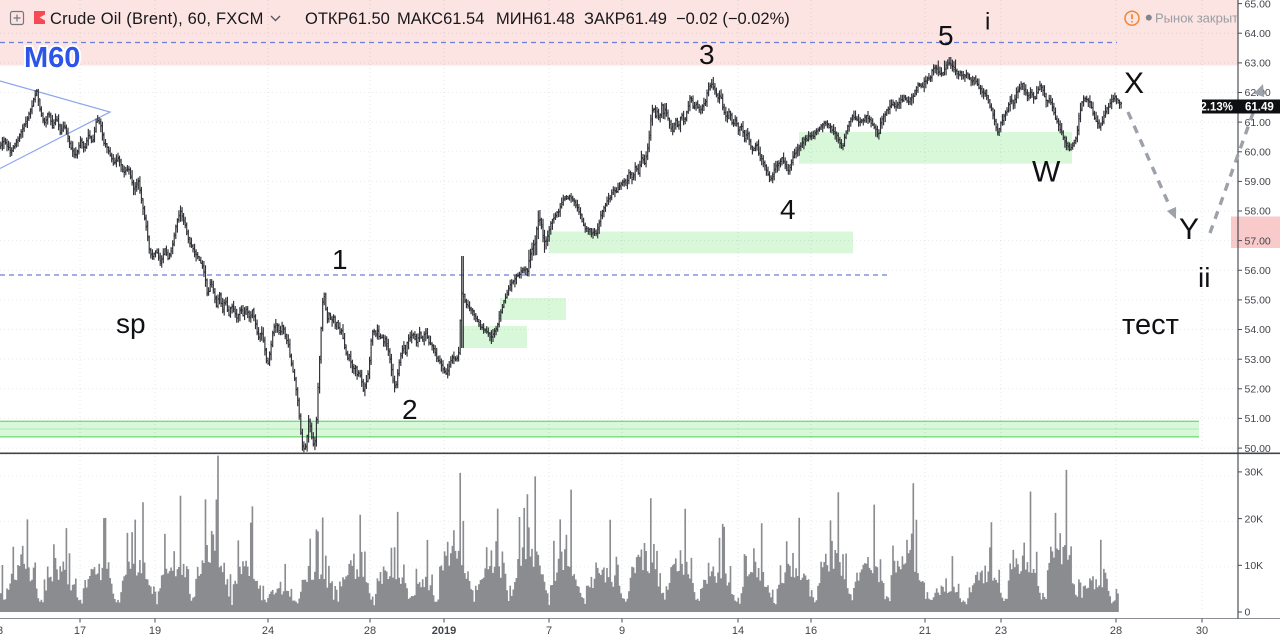  I want to click on svg-text: 17, so click(80, 631).